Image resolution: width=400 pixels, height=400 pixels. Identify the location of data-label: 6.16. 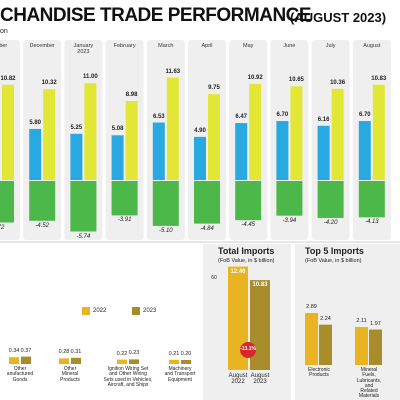
(323, 119).